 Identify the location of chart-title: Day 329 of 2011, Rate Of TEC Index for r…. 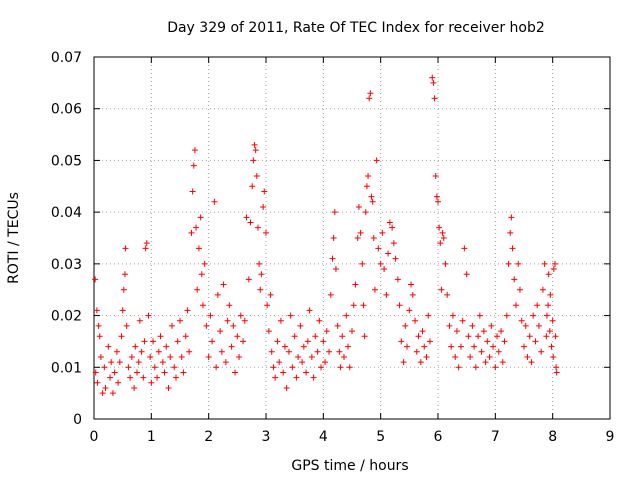
(356, 28).